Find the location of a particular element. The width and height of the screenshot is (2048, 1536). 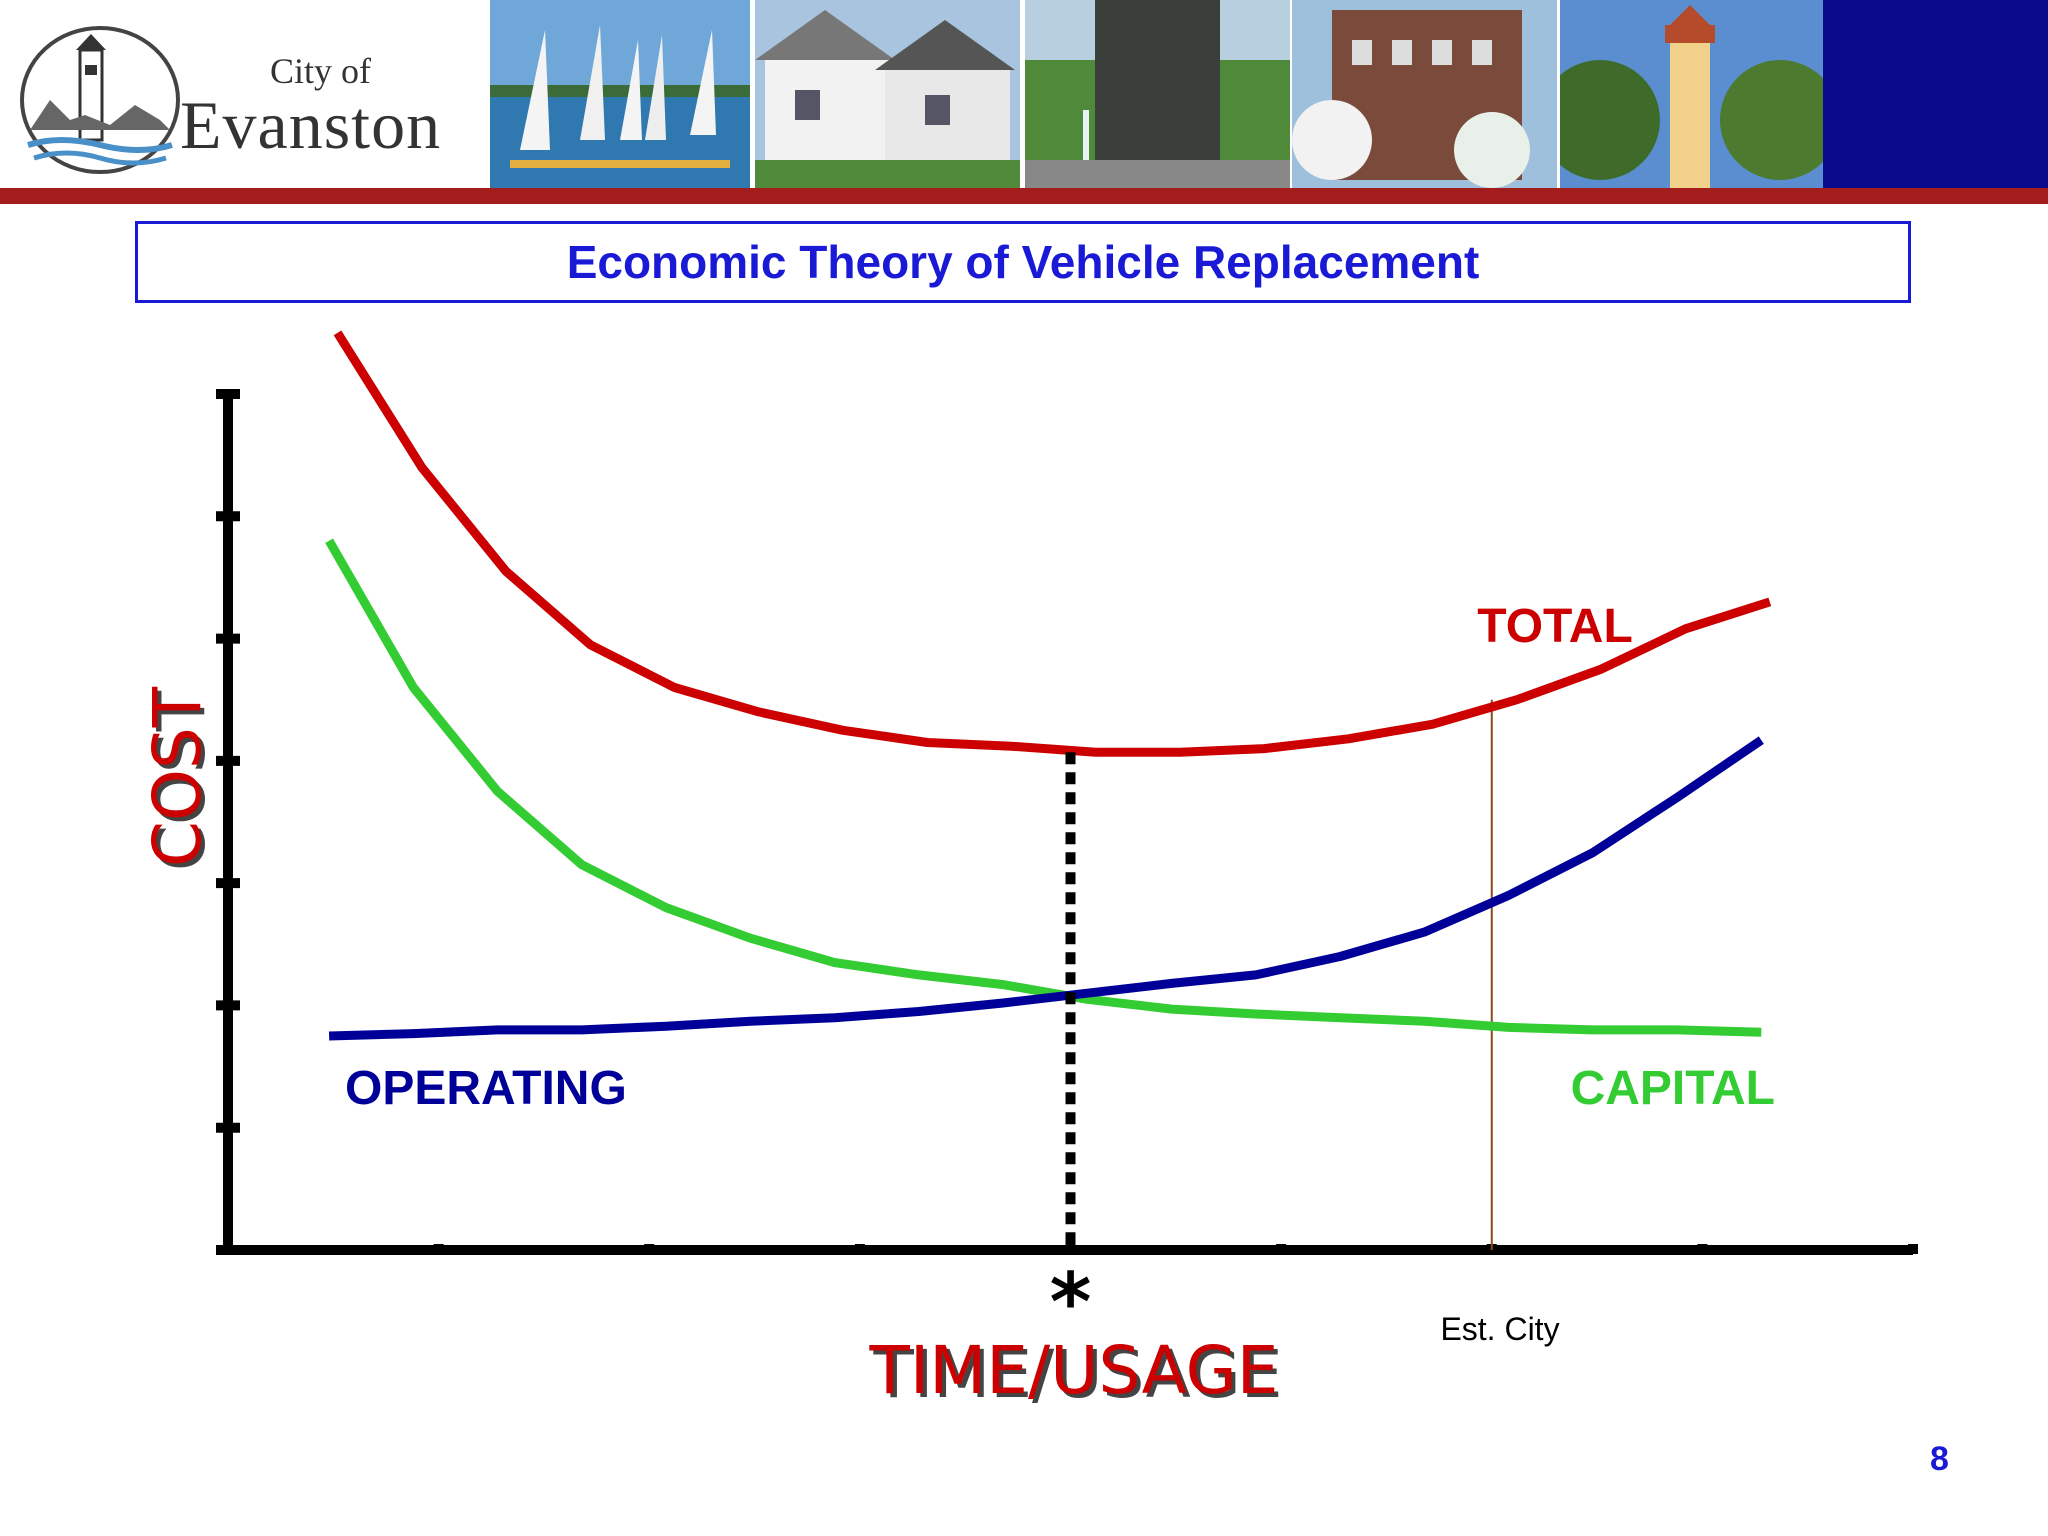

slide-title: Economic Theory of Vehicle Replacement is located at coordinates (1023, 262).